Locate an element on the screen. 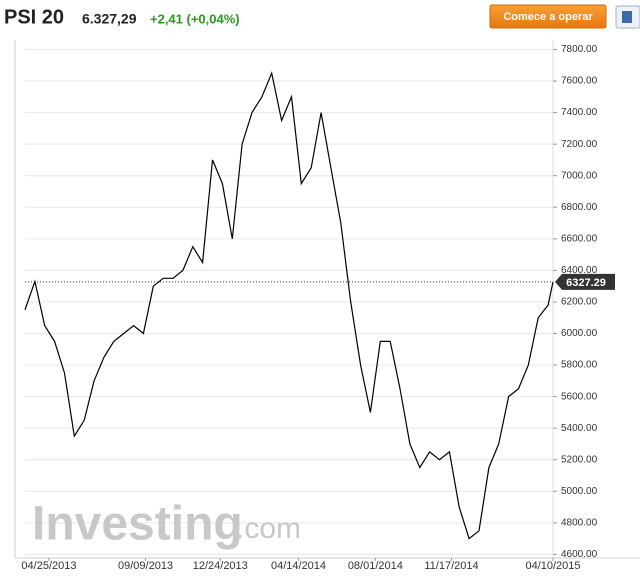 This screenshot has width=640, height=588. y-tick-label: 6000.00 is located at coordinates (579, 333).